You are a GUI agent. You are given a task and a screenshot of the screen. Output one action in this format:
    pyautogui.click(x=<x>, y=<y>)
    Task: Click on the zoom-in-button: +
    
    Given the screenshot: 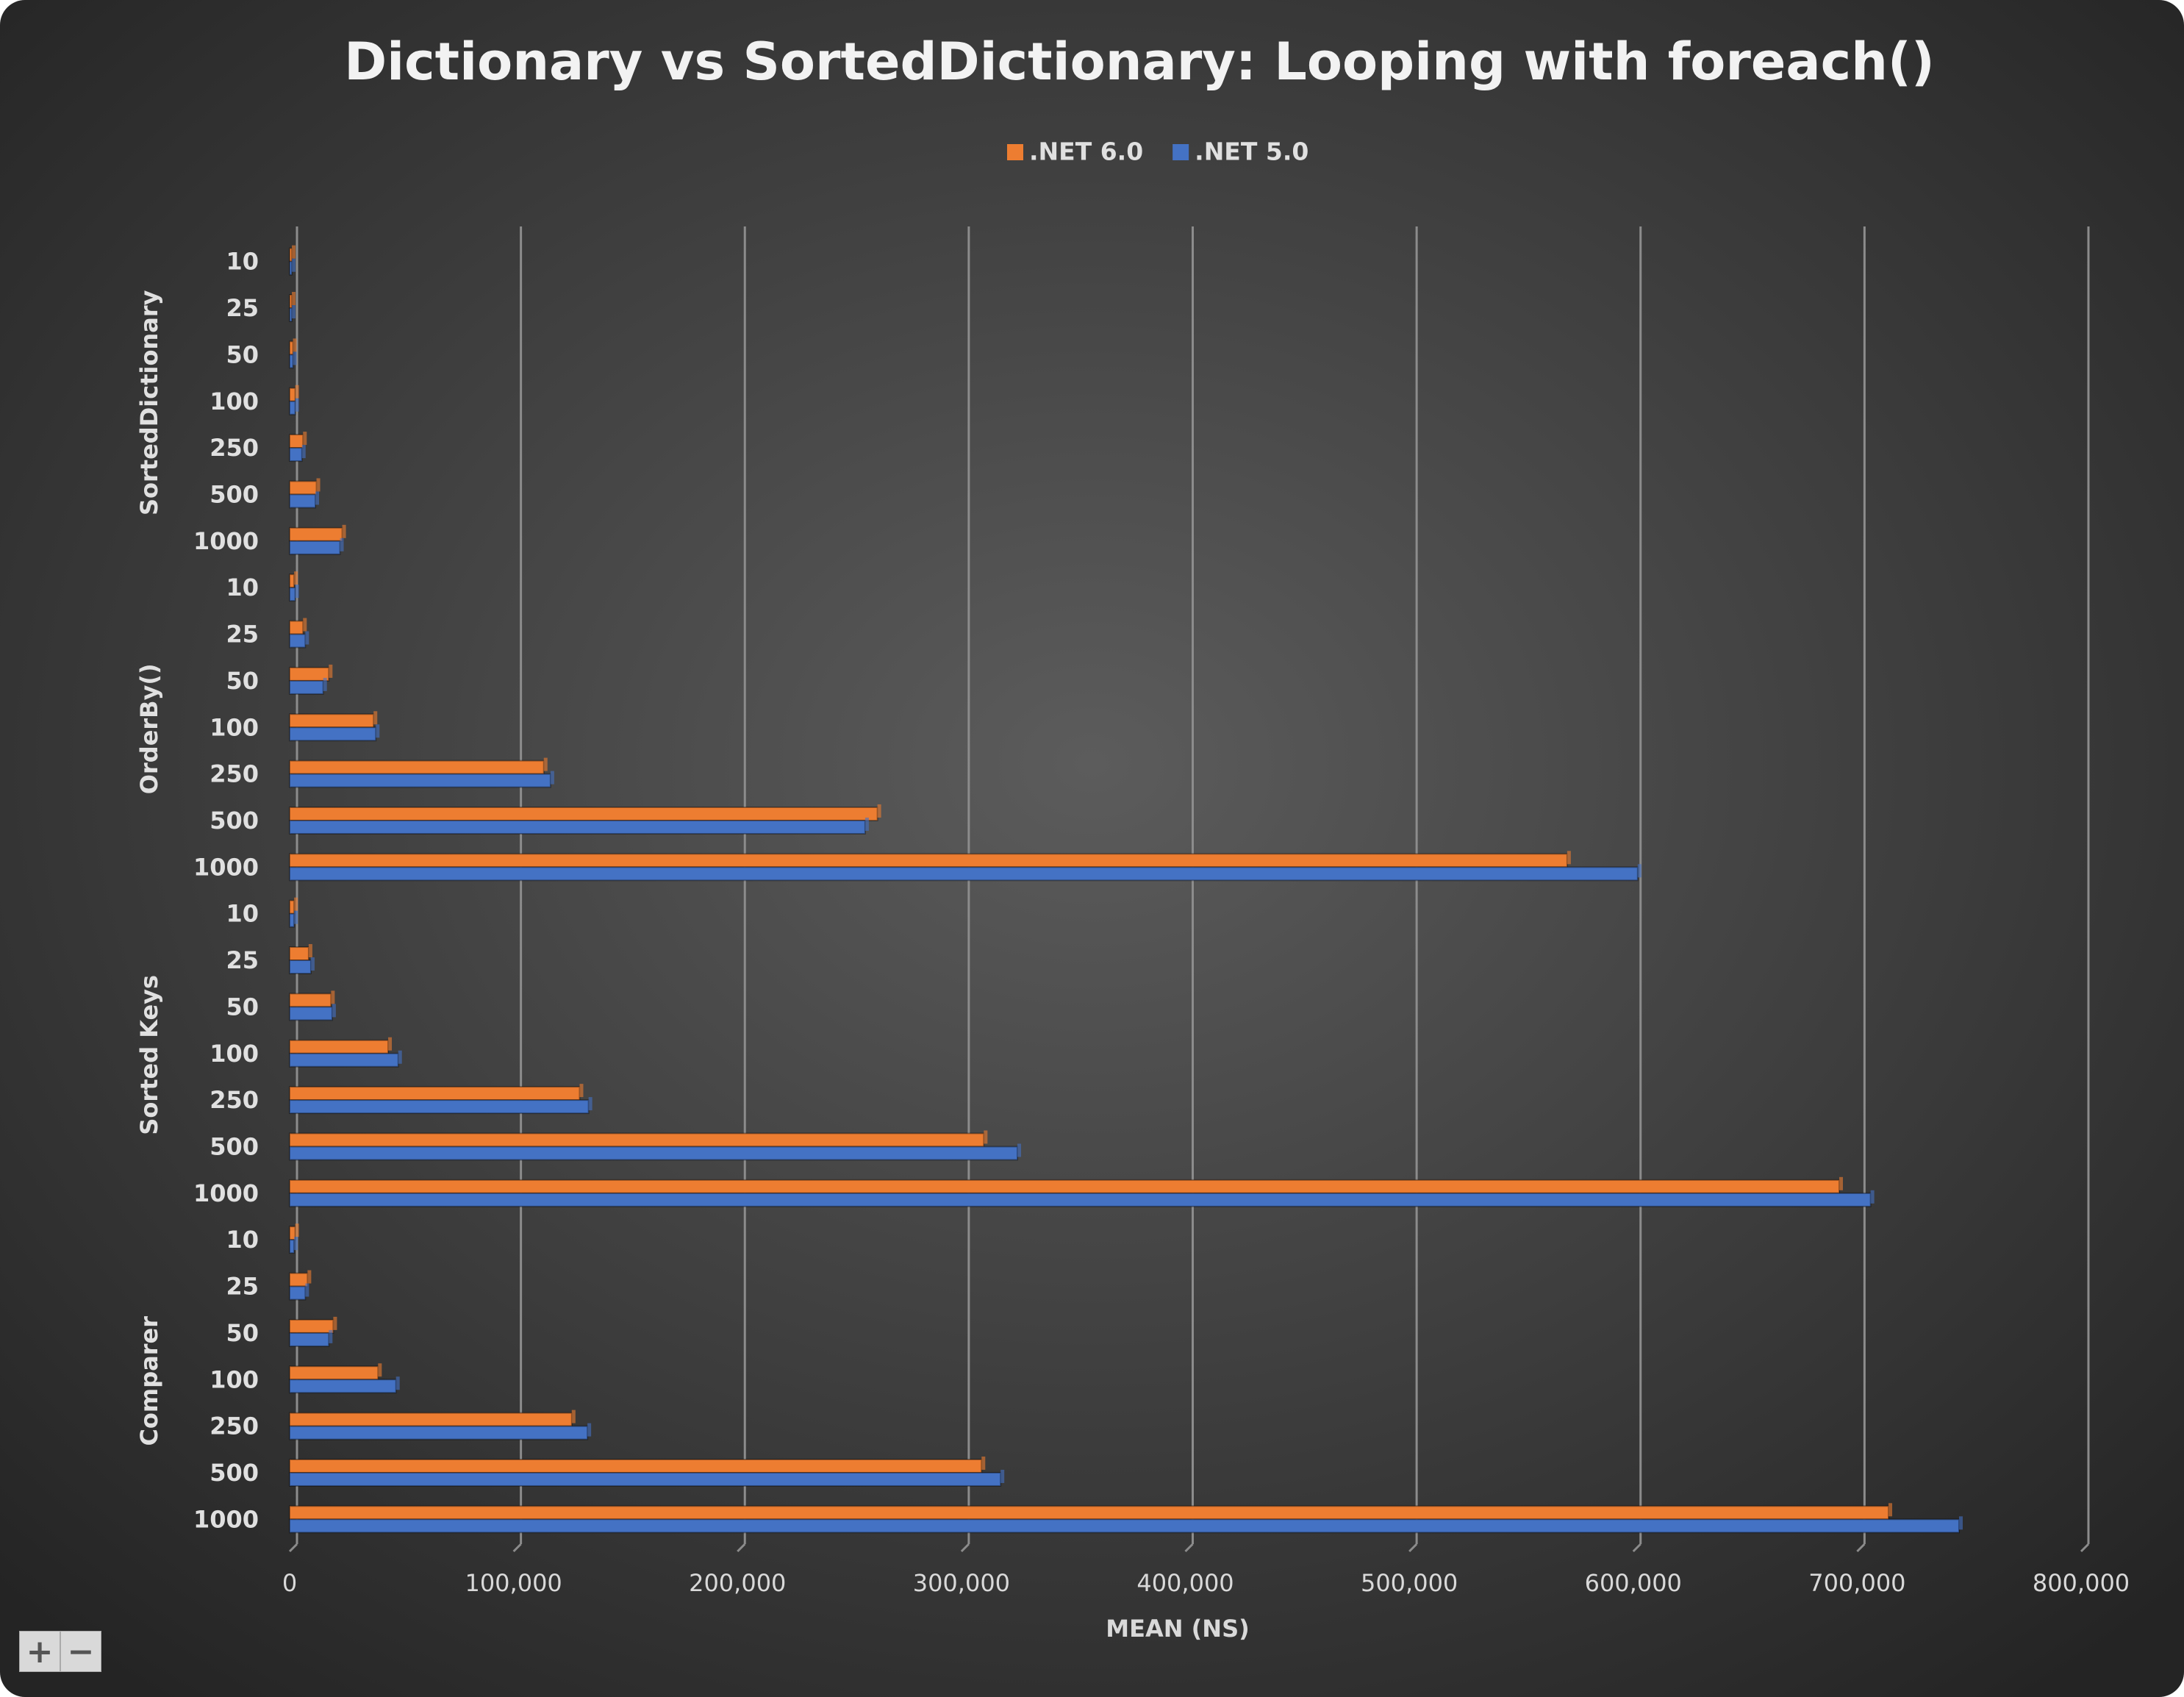 What is the action you would take?
    pyautogui.click(x=39, y=1651)
    